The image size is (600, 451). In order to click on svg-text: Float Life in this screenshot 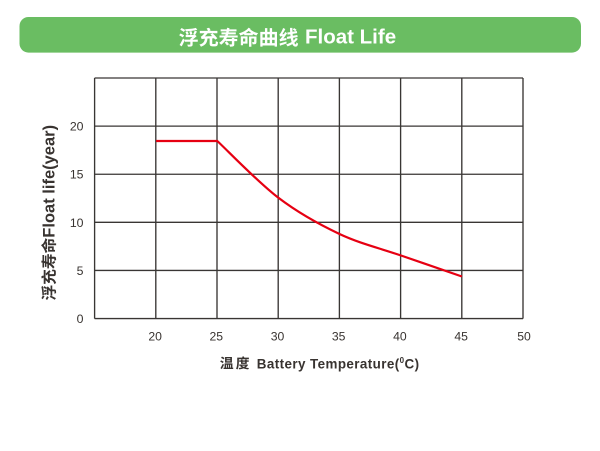, I will do `click(350, 36)`.